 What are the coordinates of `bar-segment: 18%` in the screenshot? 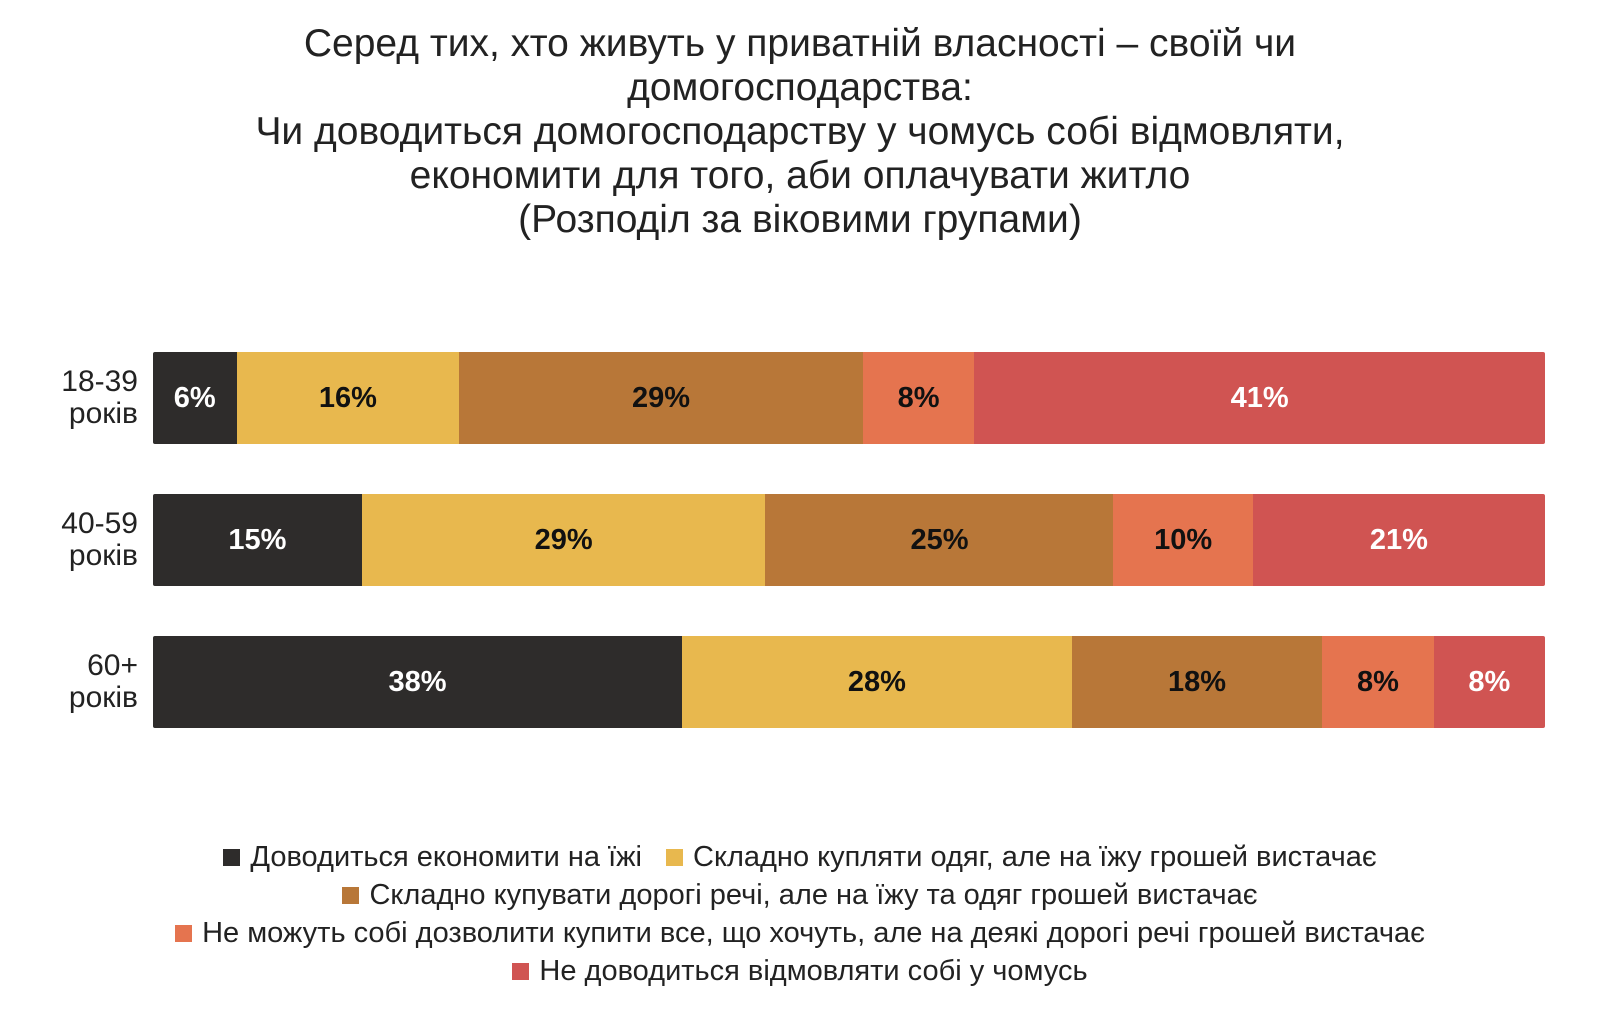 It's located at (1197, 682).